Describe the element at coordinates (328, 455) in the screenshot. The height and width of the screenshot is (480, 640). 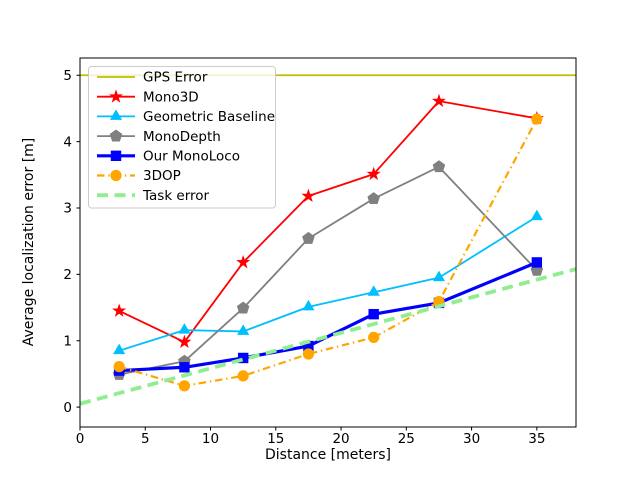
I see `x-axis-label: Distance [meters]` at that location.